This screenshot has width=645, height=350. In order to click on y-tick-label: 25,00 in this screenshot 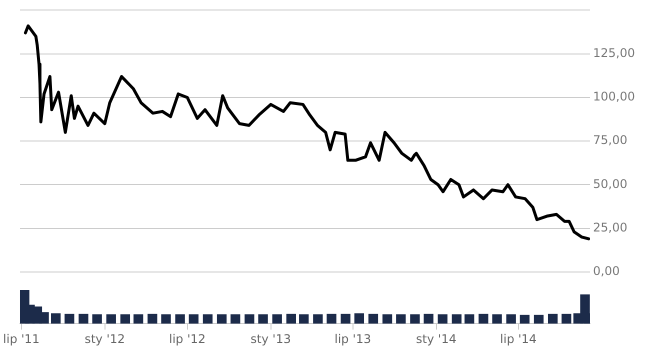, I will do `click(610, 227)`.